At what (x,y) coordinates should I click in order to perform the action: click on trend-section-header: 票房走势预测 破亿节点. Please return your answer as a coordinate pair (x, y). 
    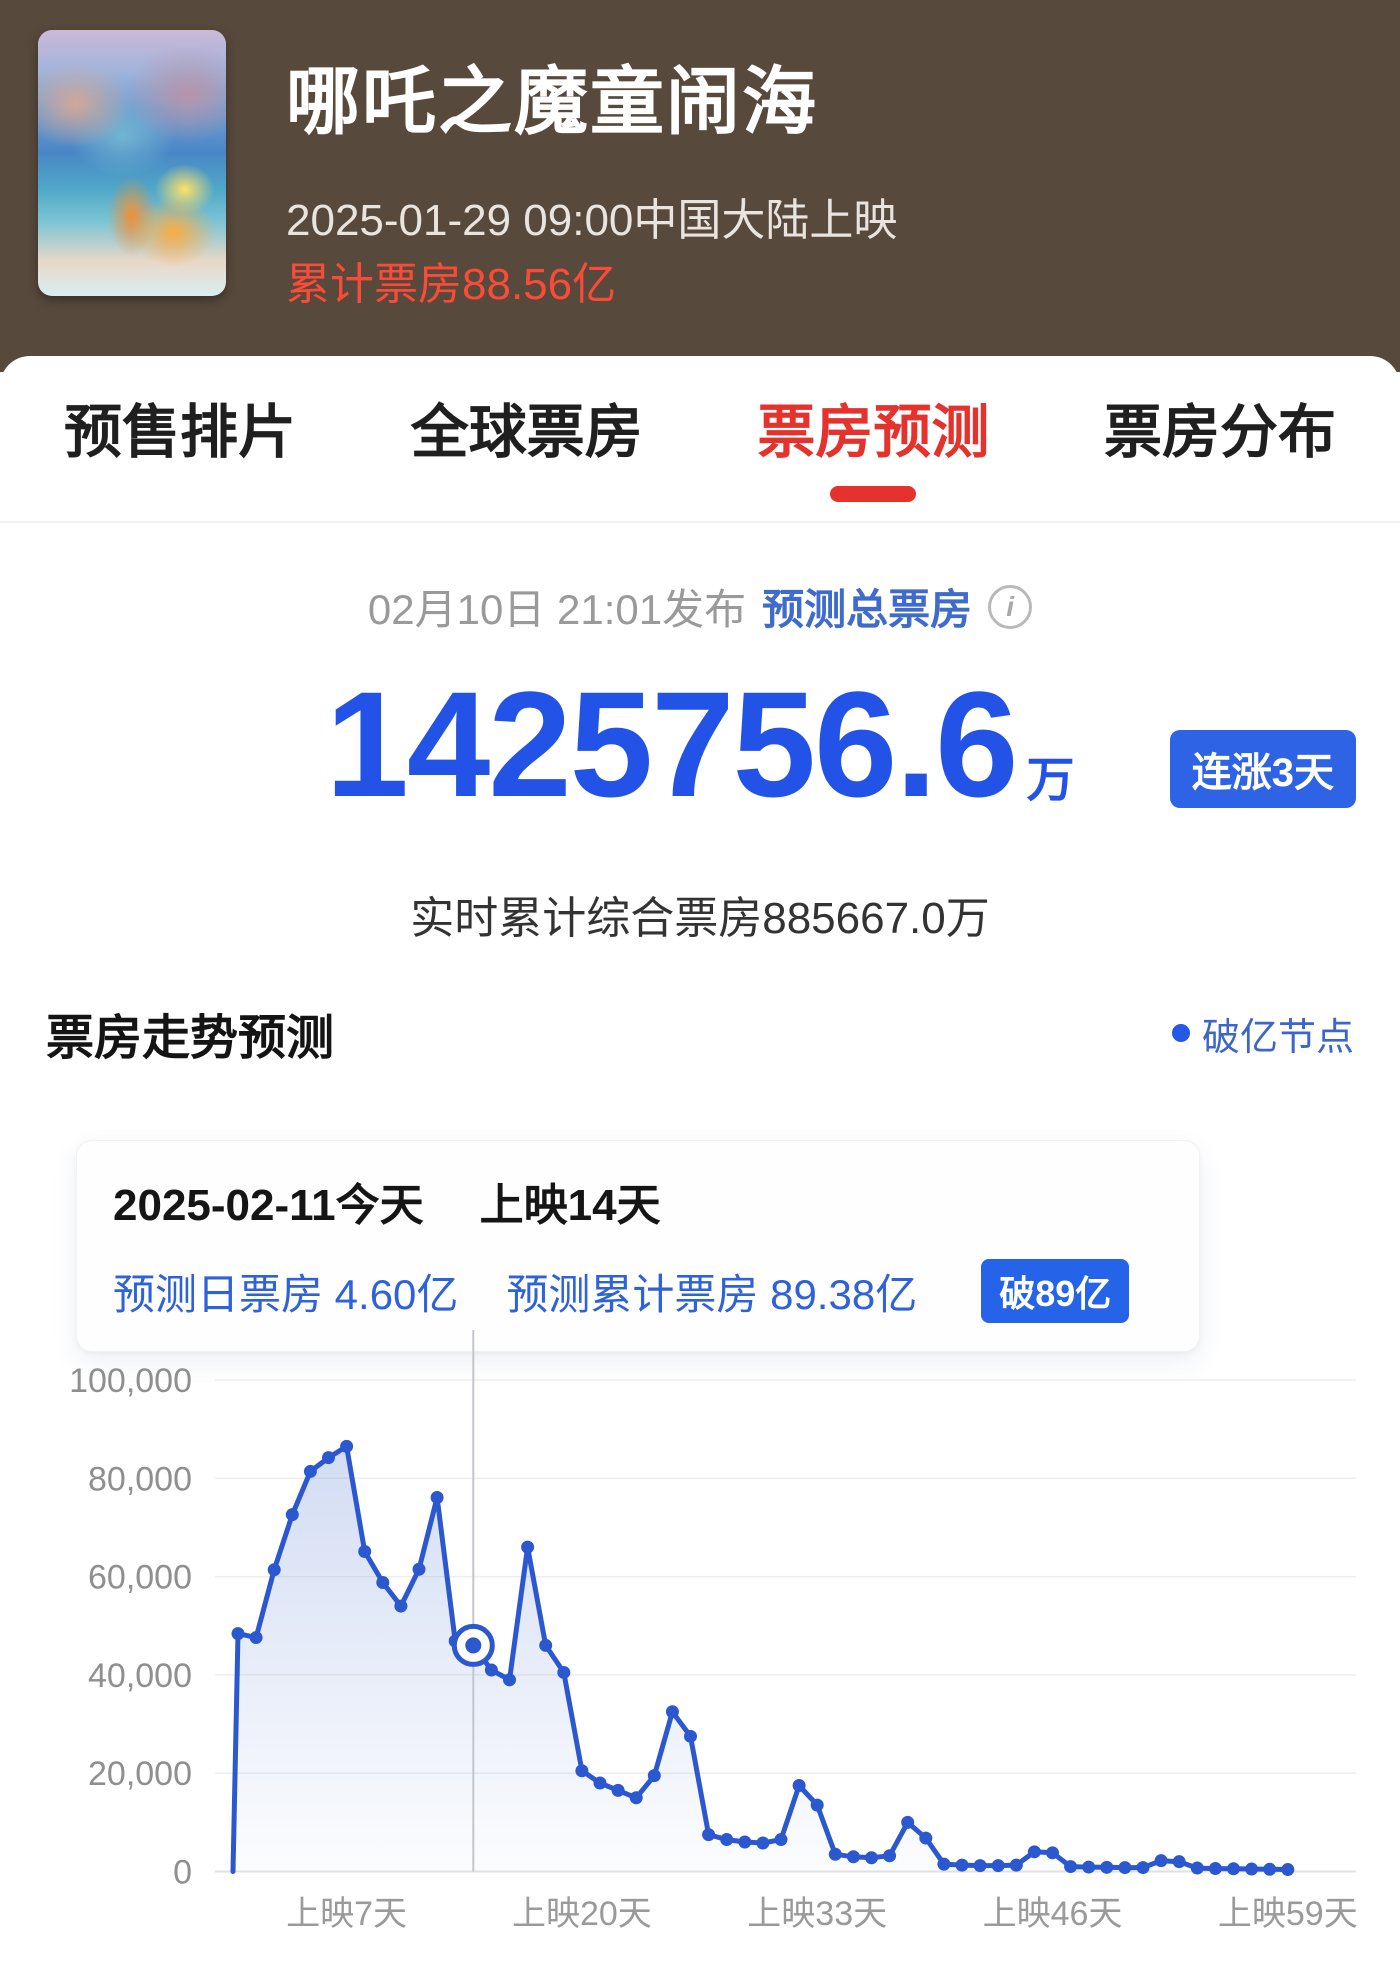
    Looking at the image, I should click on (700, 1033).